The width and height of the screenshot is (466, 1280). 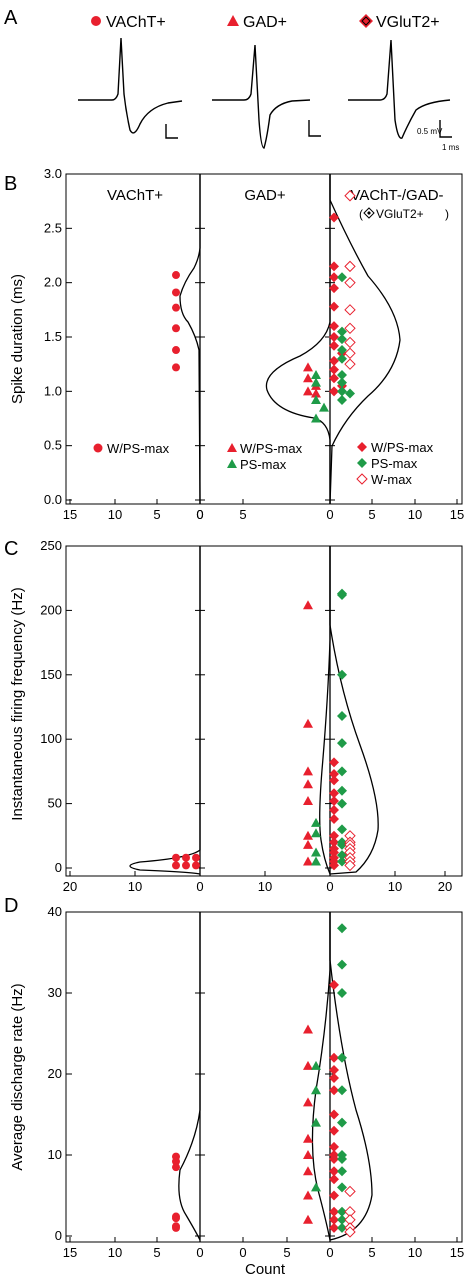 What do you see at coordinates (391, 479) in the screenshot?
I see `legend-b-other-w: W-max` at bounding box center [391, 479].